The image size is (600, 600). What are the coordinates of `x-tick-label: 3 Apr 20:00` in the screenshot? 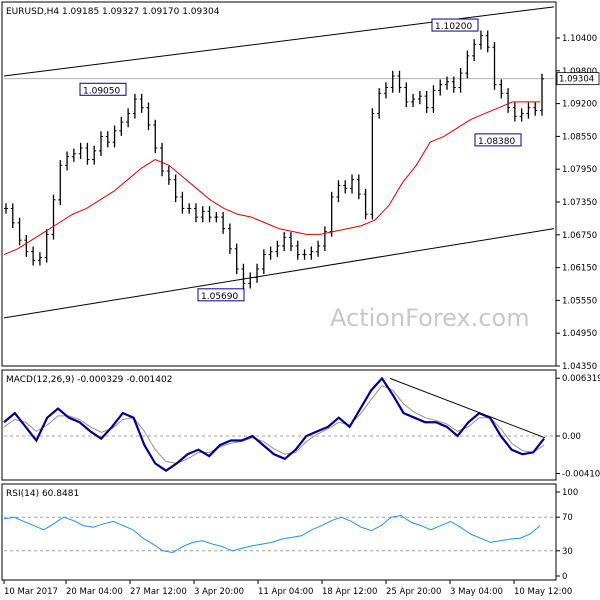 It's located at (219, 592).